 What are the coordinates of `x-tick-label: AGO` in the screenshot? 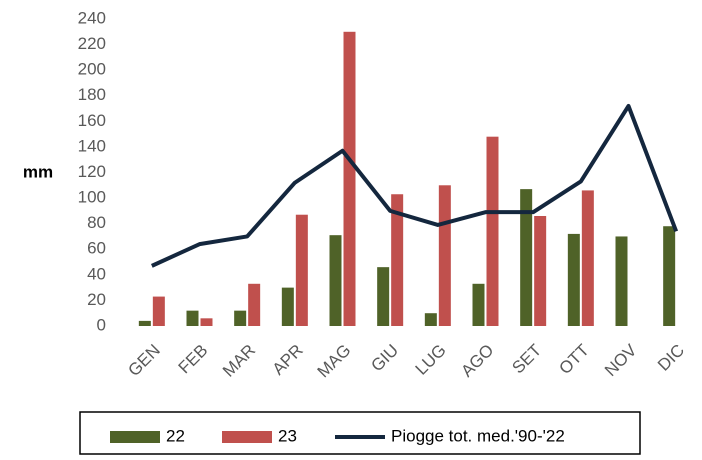 It's located at (477, 361).